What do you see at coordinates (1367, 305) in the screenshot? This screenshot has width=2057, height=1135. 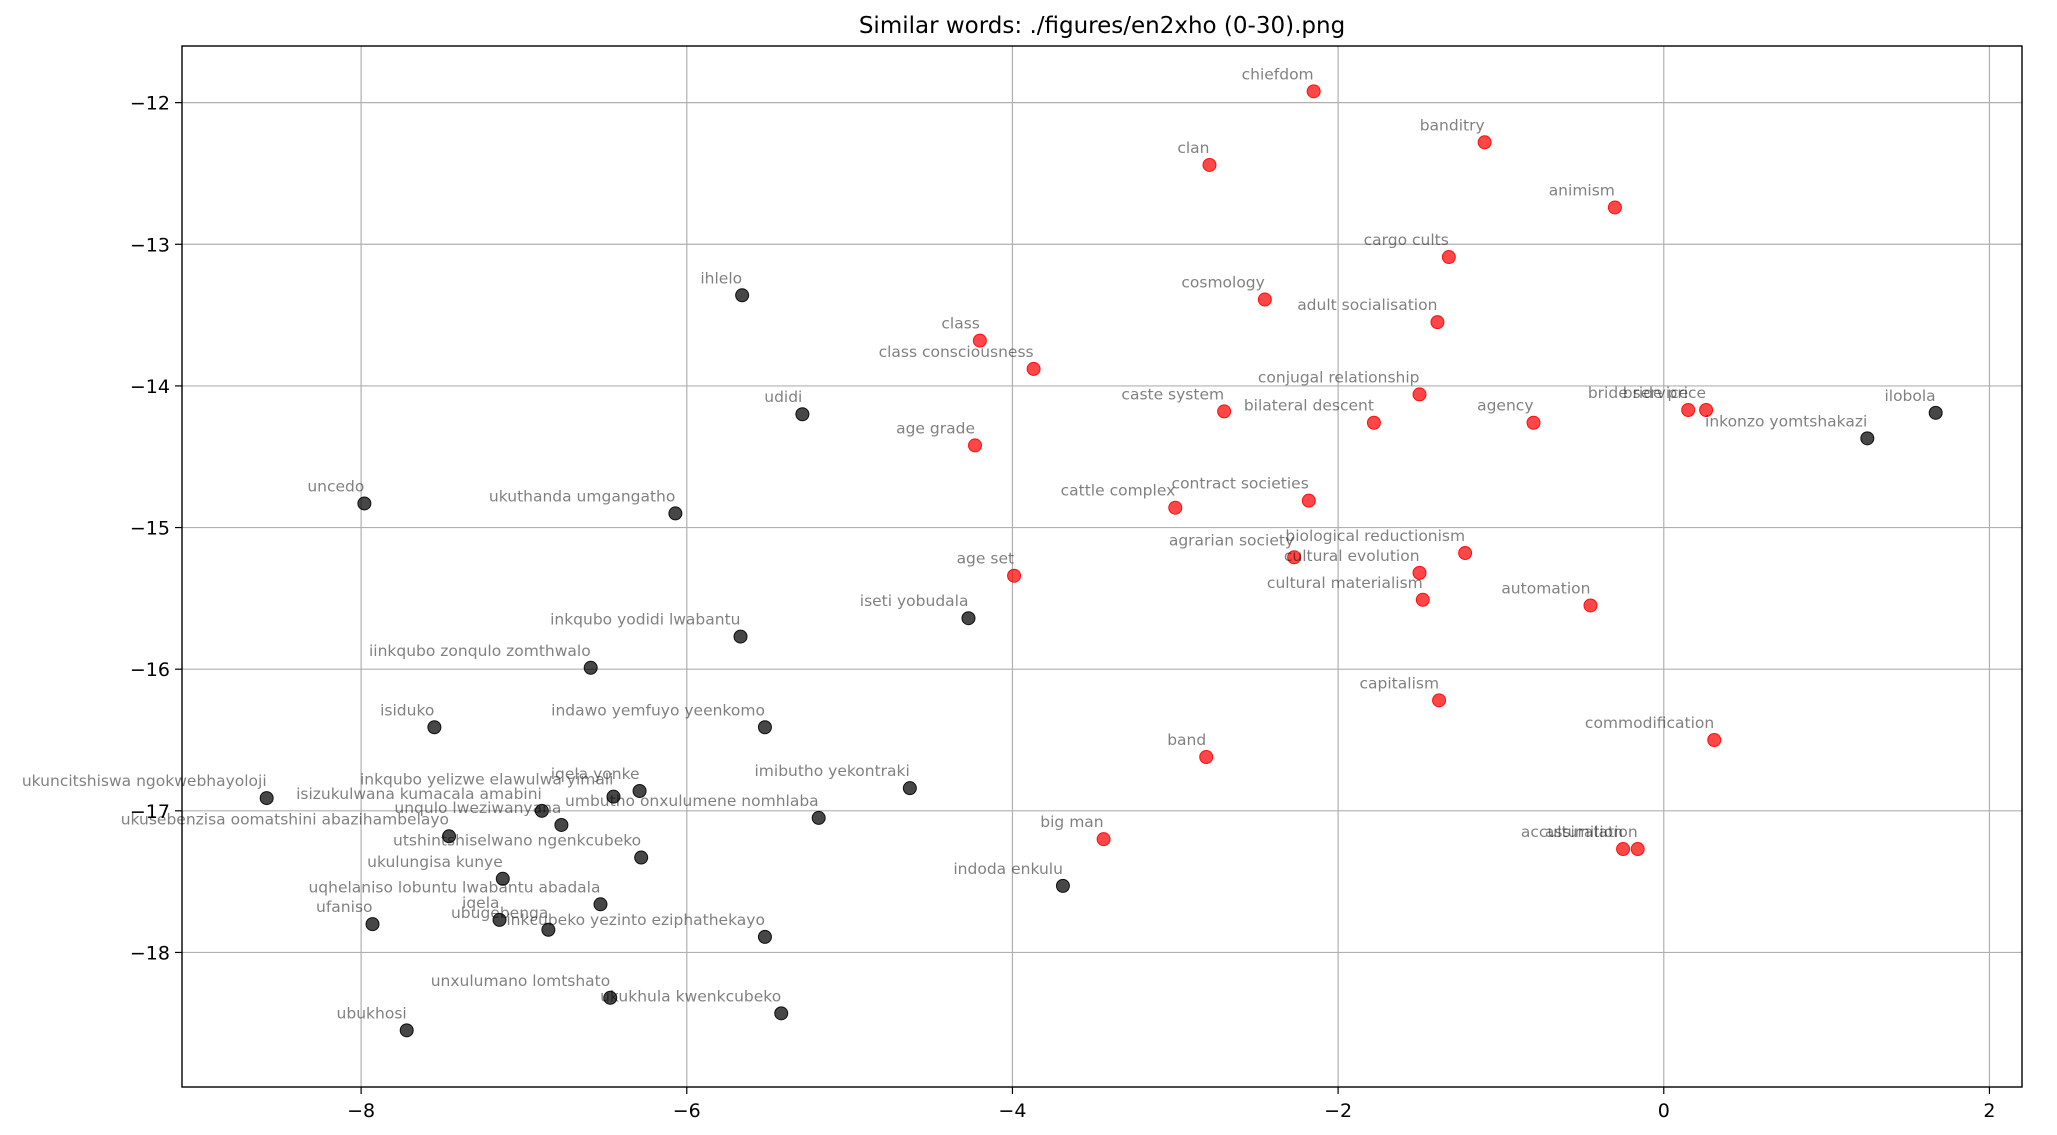 I see `point-label: adult socialisation` at bounding box center [1367, 305].